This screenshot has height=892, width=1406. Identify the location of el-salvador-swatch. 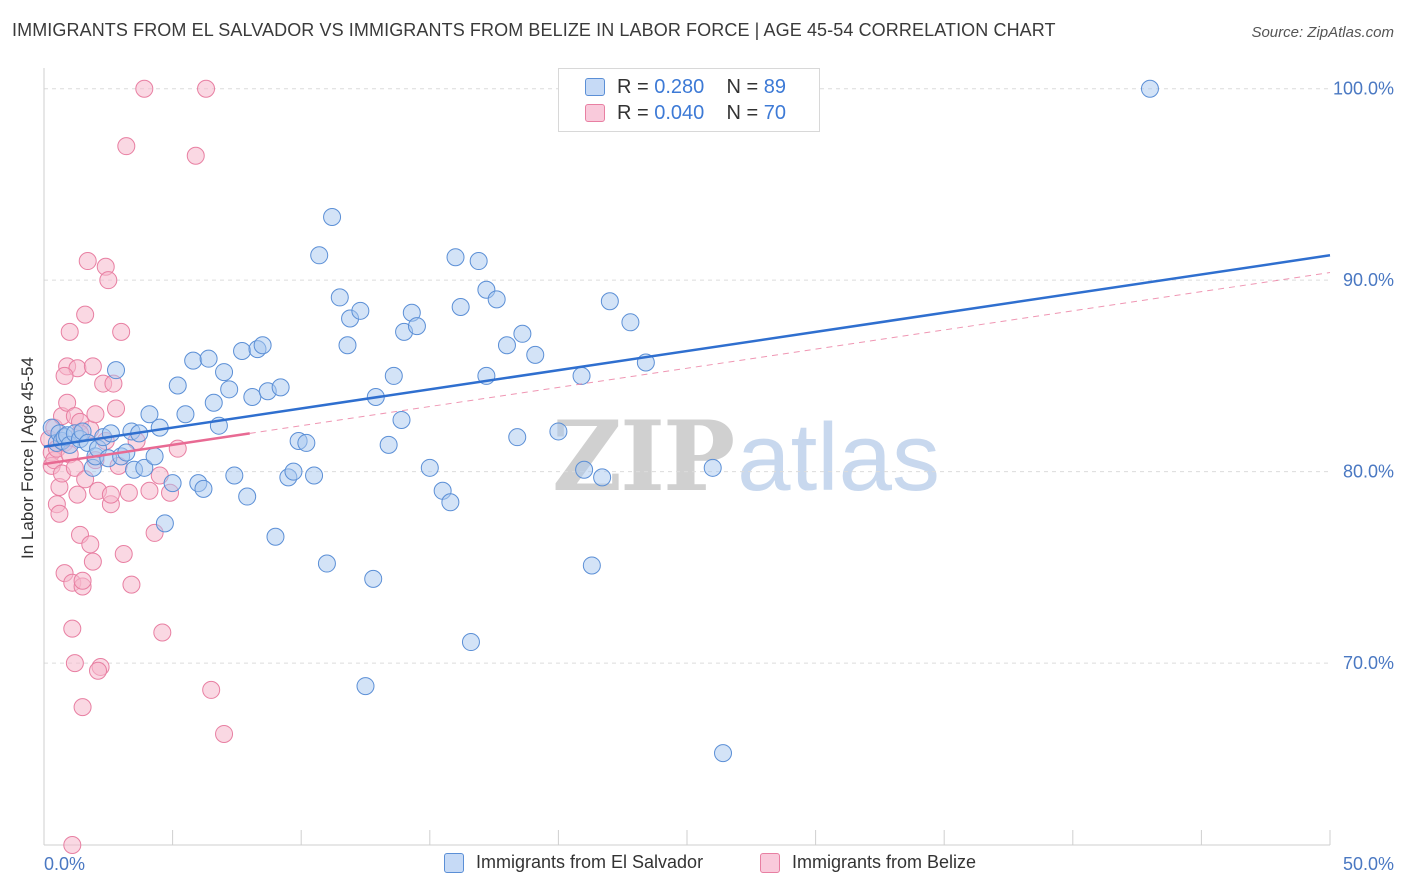
(595, 87).